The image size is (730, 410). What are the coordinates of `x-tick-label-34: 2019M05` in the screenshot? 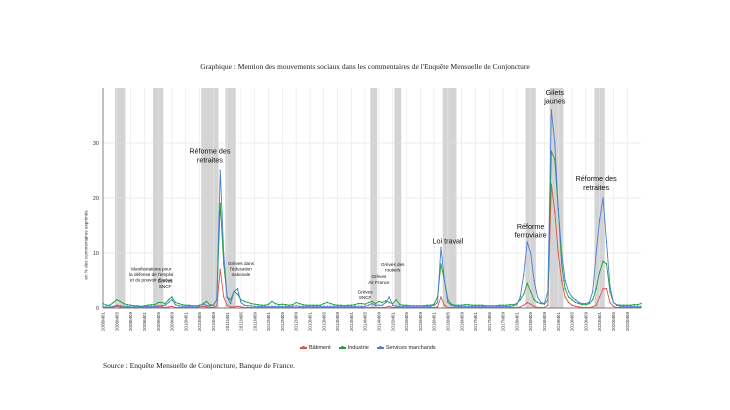 It's located at (572, 322).